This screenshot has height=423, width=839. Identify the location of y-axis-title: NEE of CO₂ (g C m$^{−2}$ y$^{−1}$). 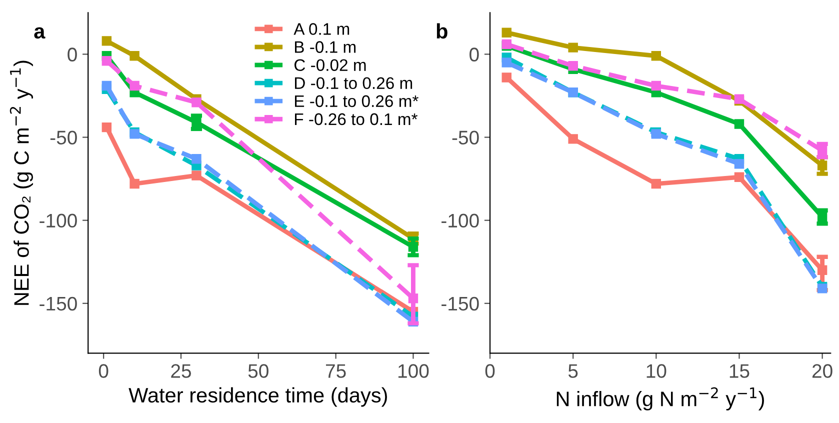
(21, 182).